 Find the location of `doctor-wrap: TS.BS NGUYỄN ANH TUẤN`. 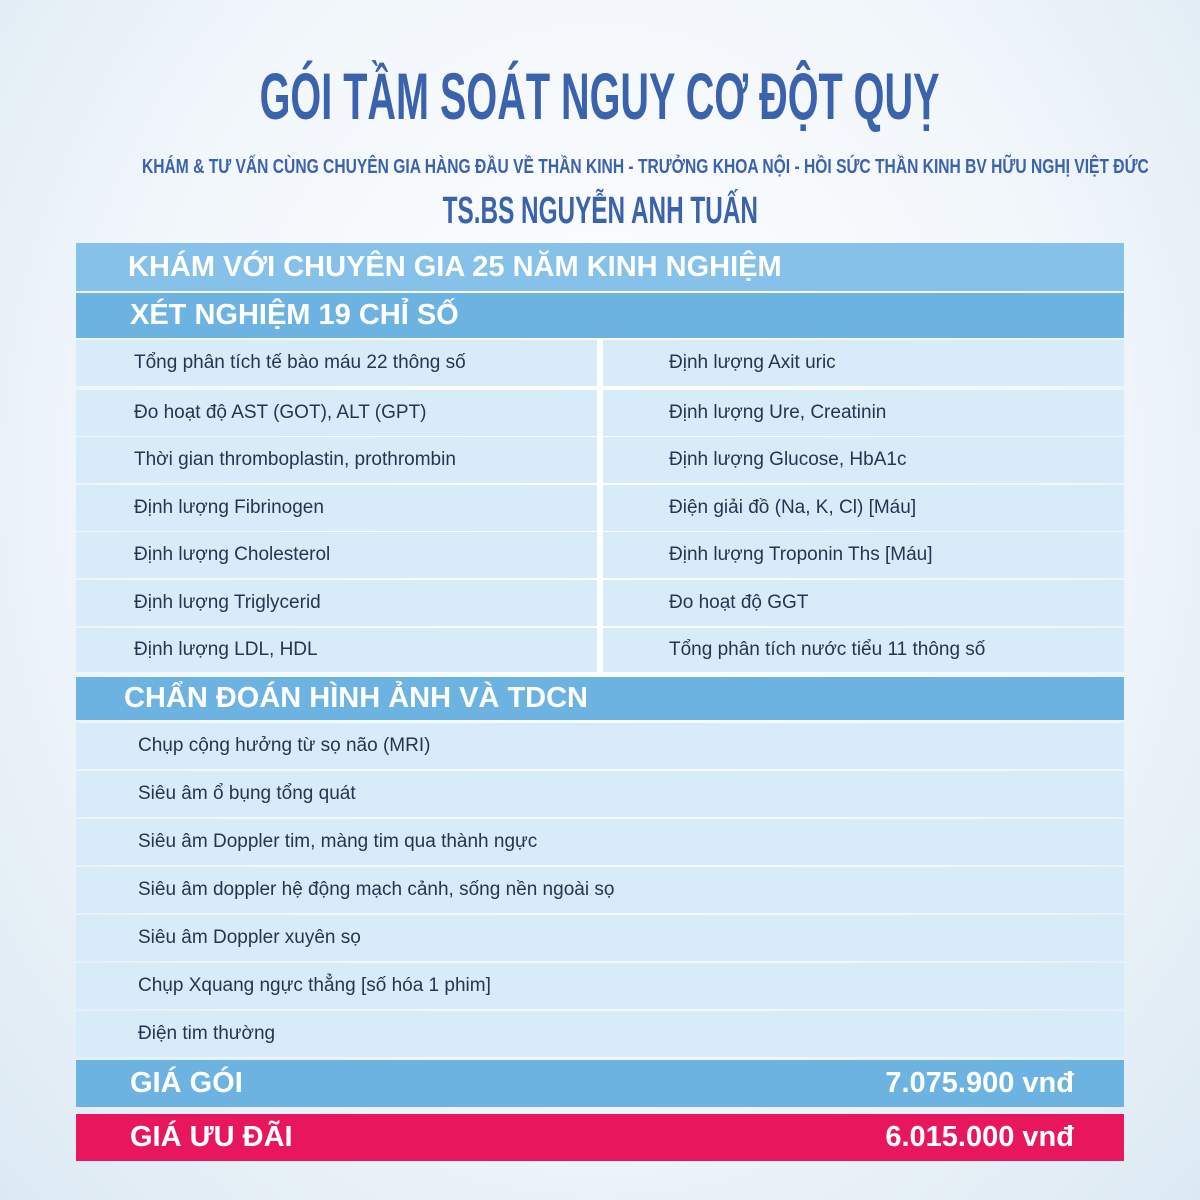

doctor-wrap: TS.BS NGUYỄN ANH TUẤN is located at coordinates (600, 211).